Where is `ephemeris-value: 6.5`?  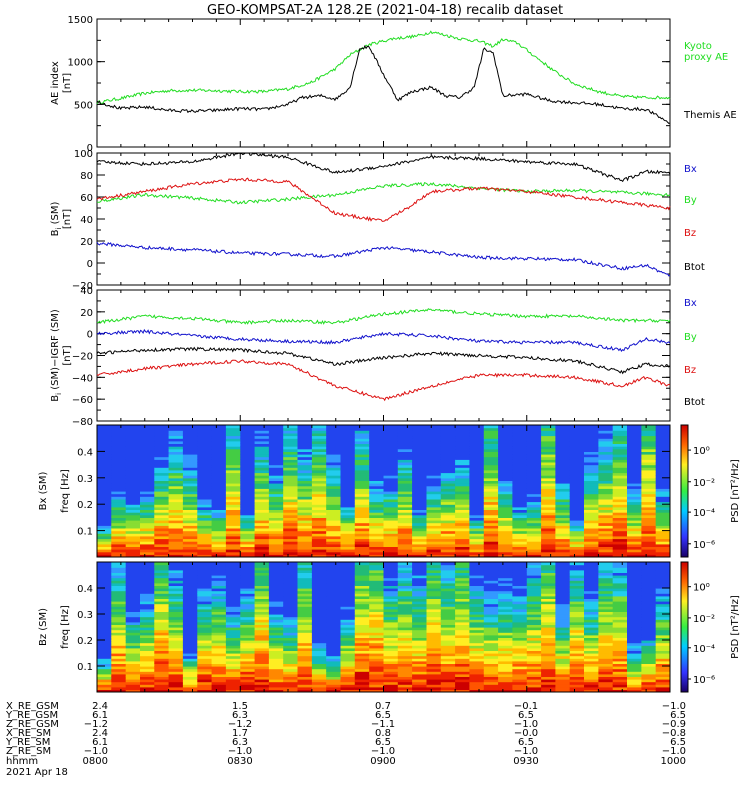
ephemeris-value: 6.5 is located at coordinates (526, 742).